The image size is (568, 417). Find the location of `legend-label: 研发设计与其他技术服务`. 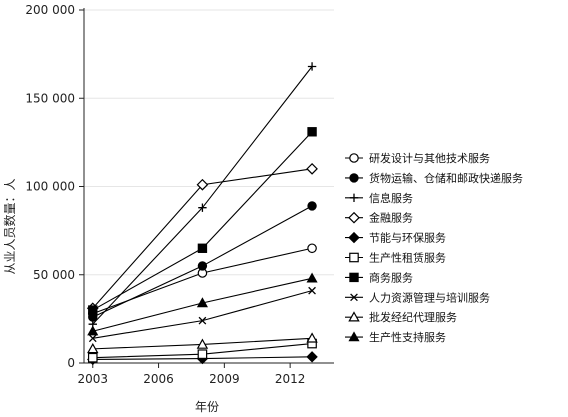

legend-label: 研发设计与其他技术服务 is located at coordinates (429, 158).